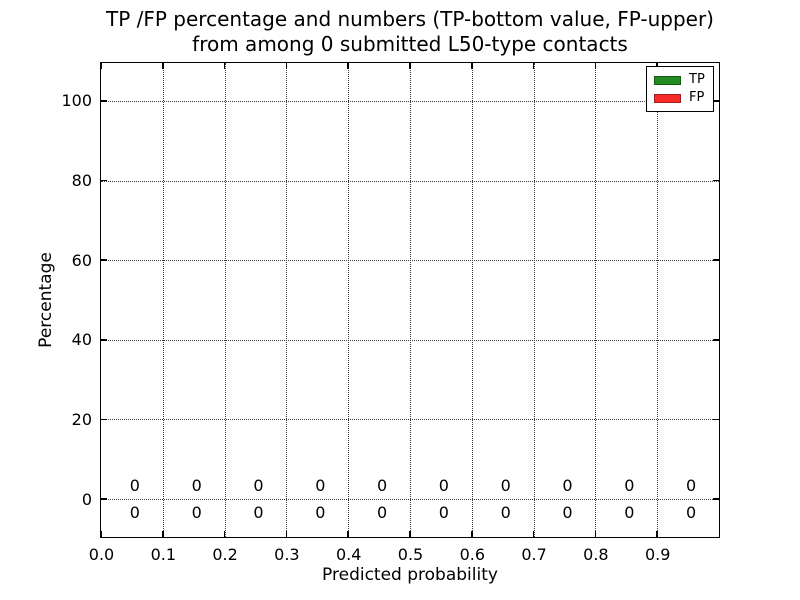  I want to click on x-tick-label: 0.4, so click(348, 554).